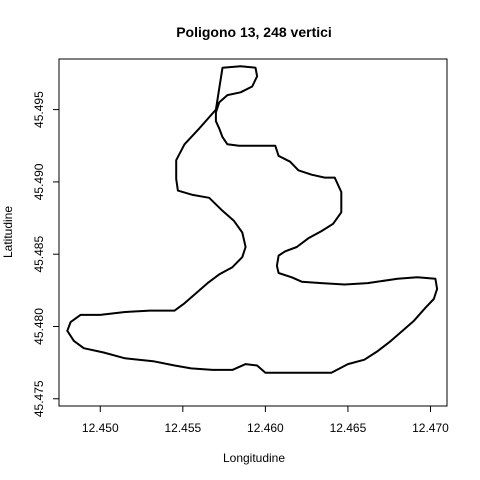 The height and width of the screenshot is (480, 480). What do you see at coordinates (8, 232) in the screenshot?
I see `y-axis-label: Latitudine` at bounding box center [8, 232].